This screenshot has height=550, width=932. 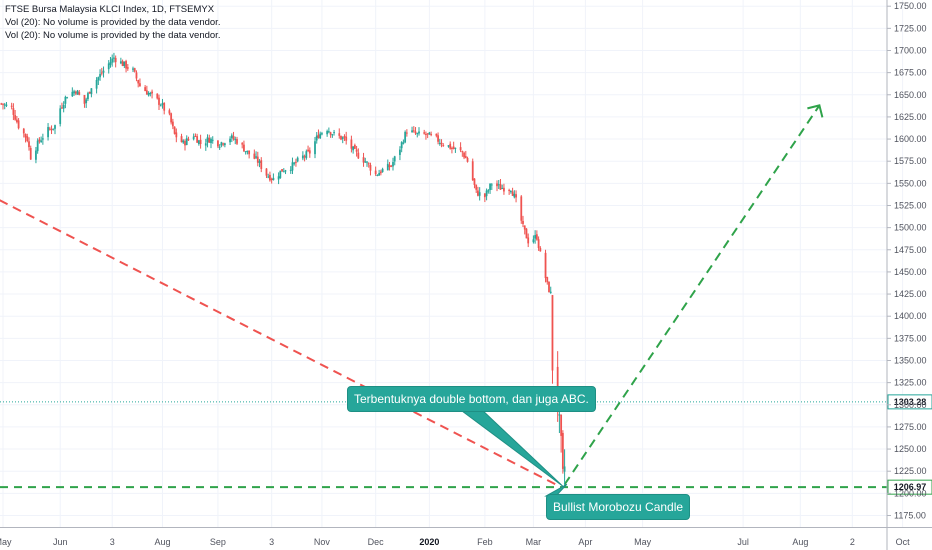 I want to click on y-tick-label: 1625.00, so click(x=910, y=117).